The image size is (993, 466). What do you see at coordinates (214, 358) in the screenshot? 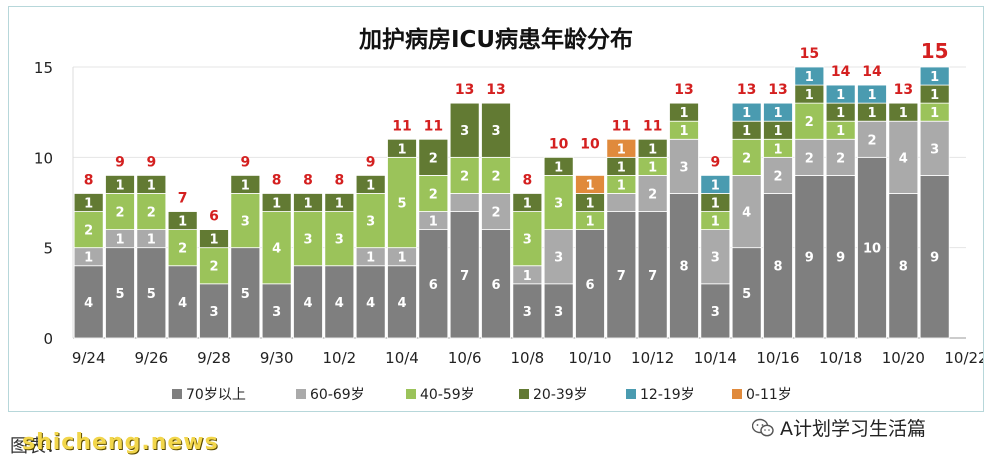
I see `x-tick-label: 9/28` at bounding box center [214, 358].